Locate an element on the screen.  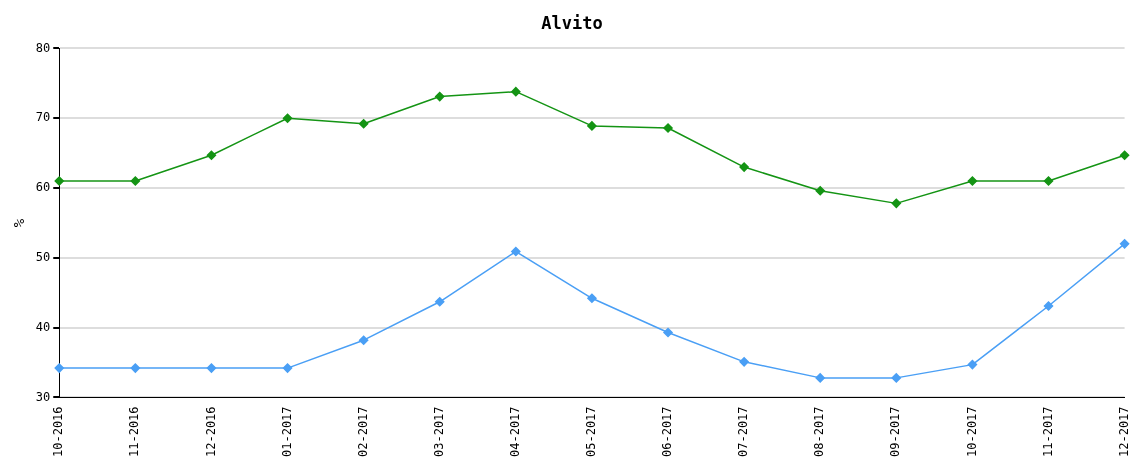
y-tick-label: 30 is located at coordinates (43, 396).